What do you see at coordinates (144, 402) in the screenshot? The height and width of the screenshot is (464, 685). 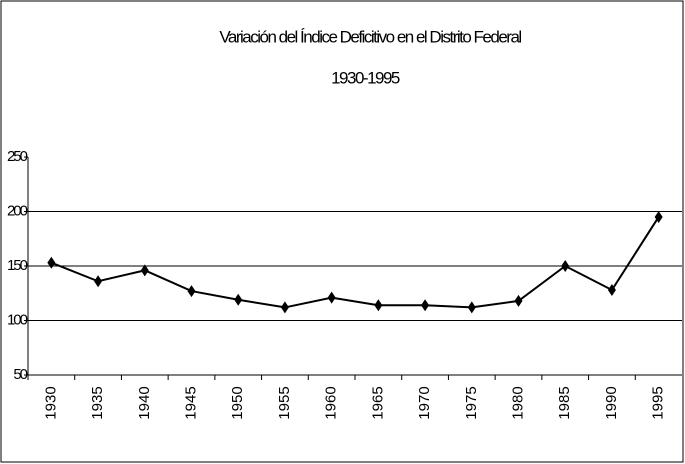 I see `x-tick-label: 1940` at bounding box center [144, 402].